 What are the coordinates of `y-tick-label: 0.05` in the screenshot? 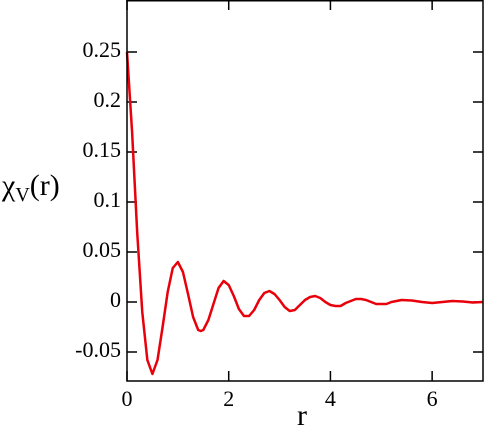 It's located at (102, 249).